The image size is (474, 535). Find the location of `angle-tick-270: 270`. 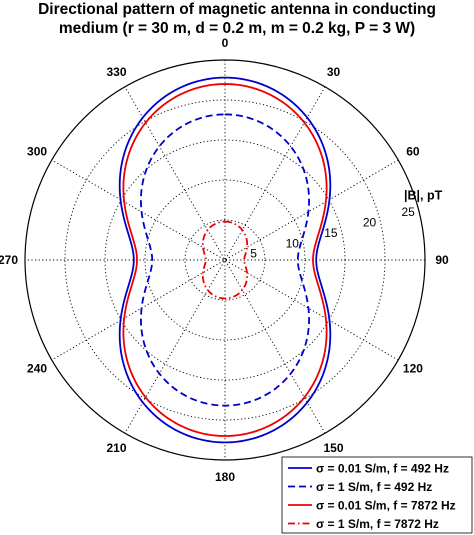

angle-tick-270: 270 is located at coordinates (9, 260).